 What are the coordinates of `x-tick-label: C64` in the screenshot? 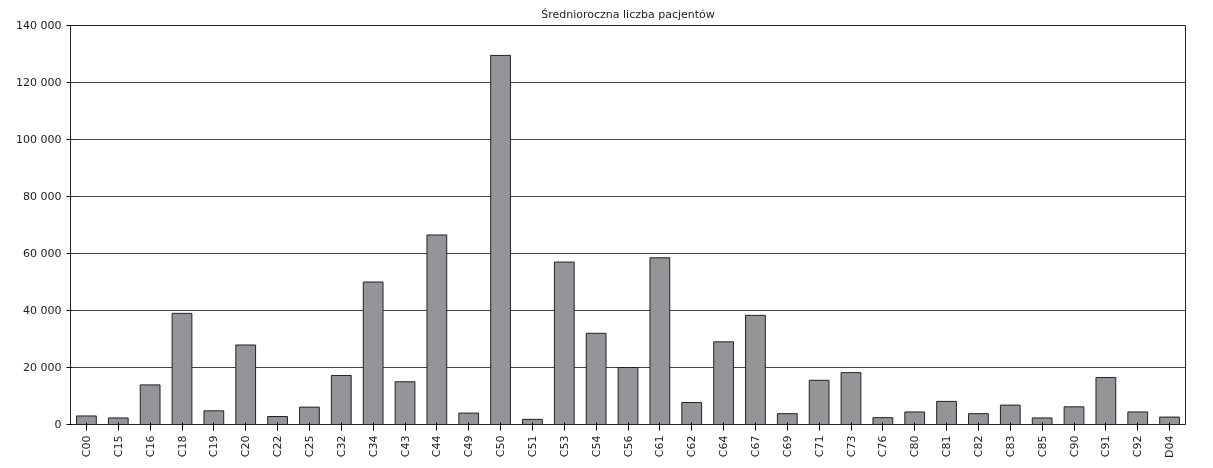 It's located at (724, 446).